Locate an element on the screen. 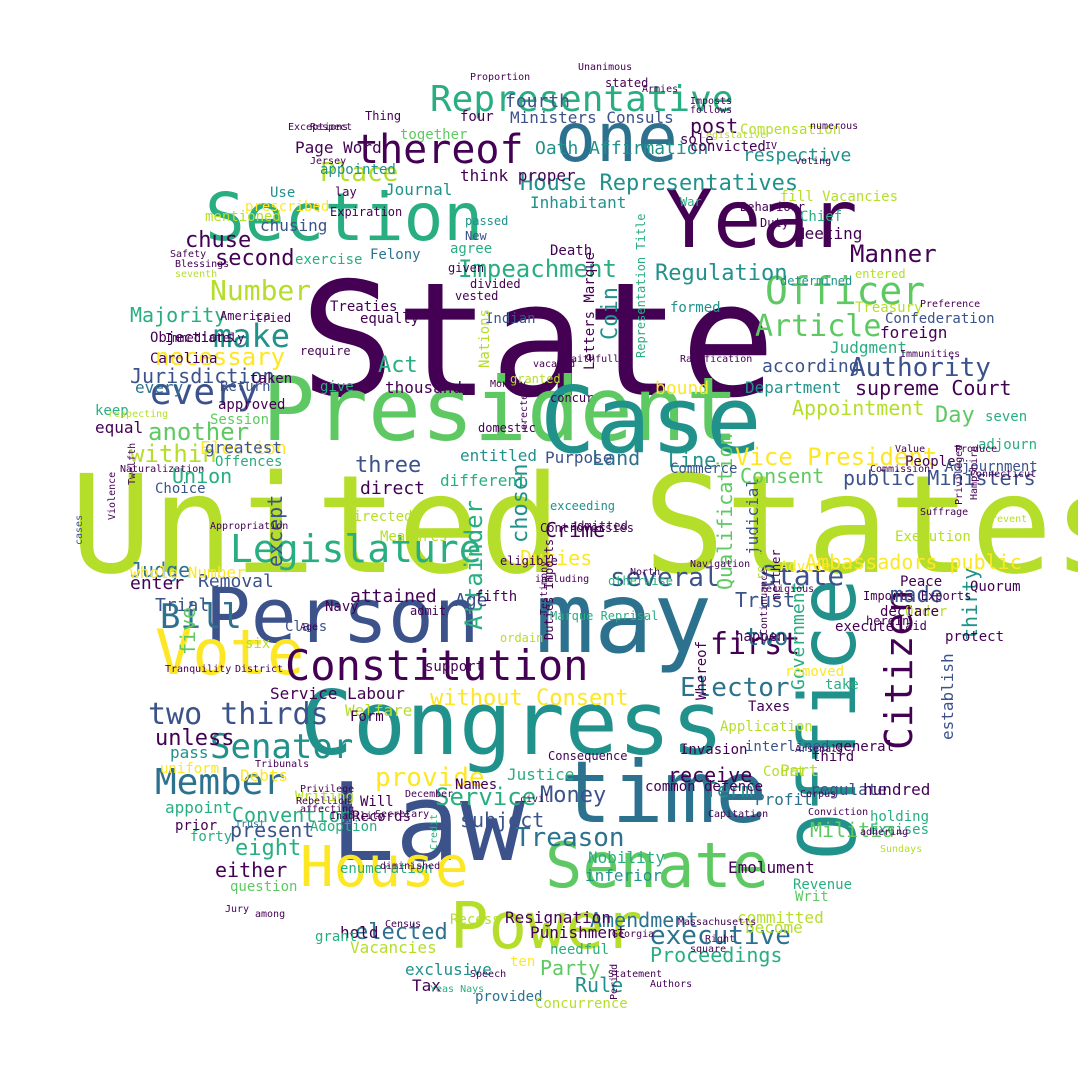 The height and width of the screenshot is (1077, 1078). cloud-word: Age is located at coordinates (471, 600).